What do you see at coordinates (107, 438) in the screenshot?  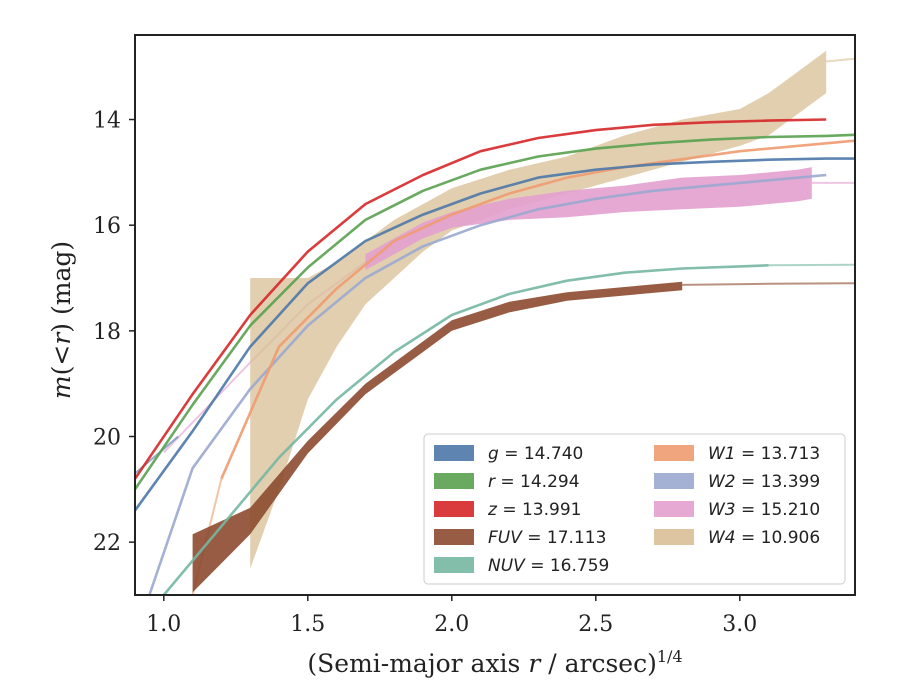 I see `y-tick-label: 20` at bounding box center [107, 438].